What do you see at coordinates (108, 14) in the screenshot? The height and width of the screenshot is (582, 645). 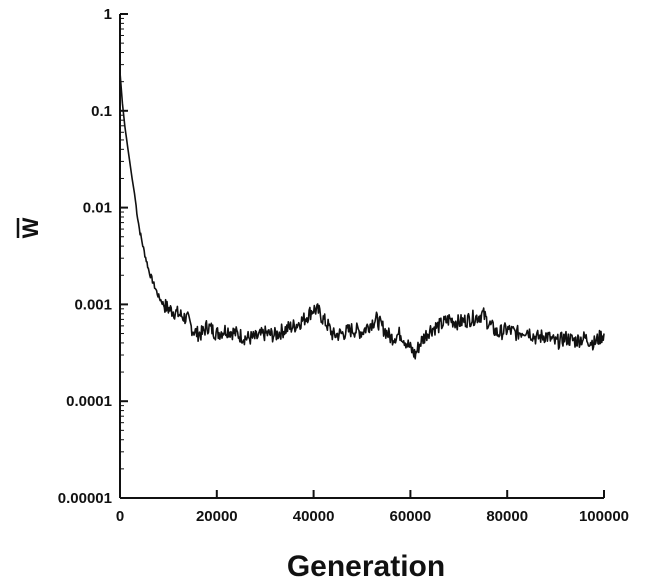 I see `y-tick-label: 1` at bounding box center [108, 14].